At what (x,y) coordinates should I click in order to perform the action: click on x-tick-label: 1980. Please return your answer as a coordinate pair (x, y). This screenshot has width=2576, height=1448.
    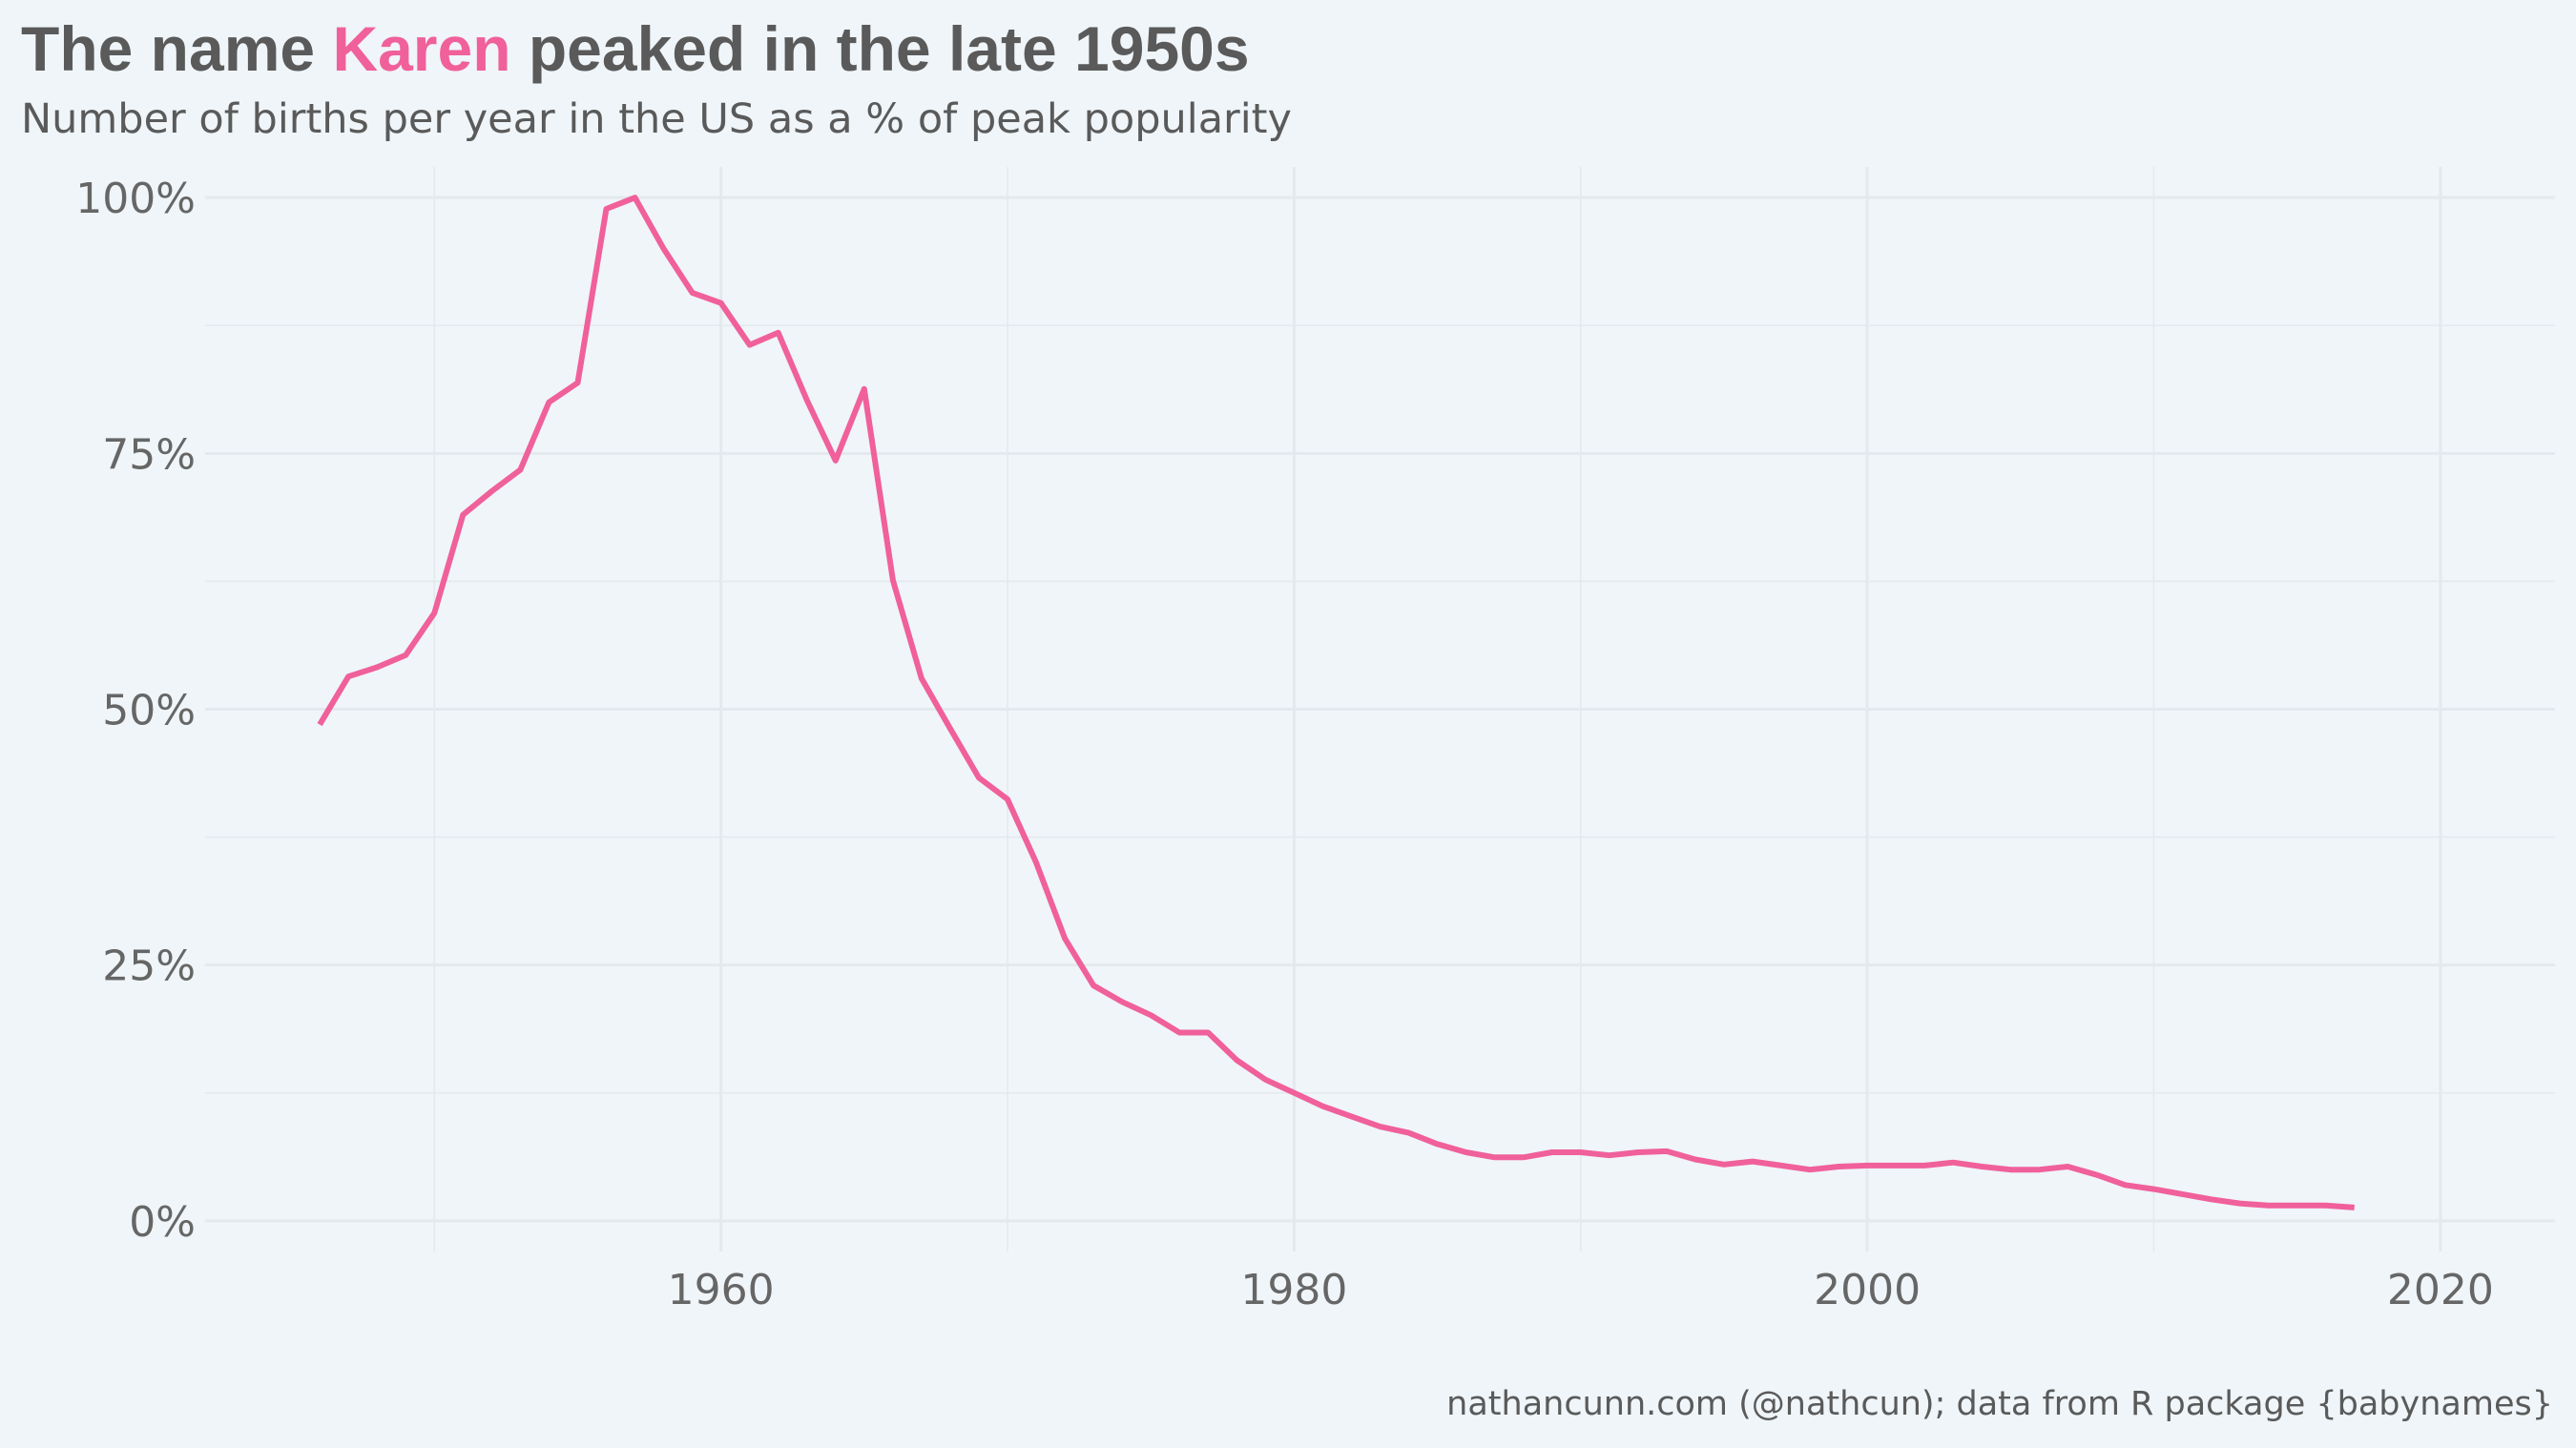
    Looking at the image, I should click on (1293, 1290).